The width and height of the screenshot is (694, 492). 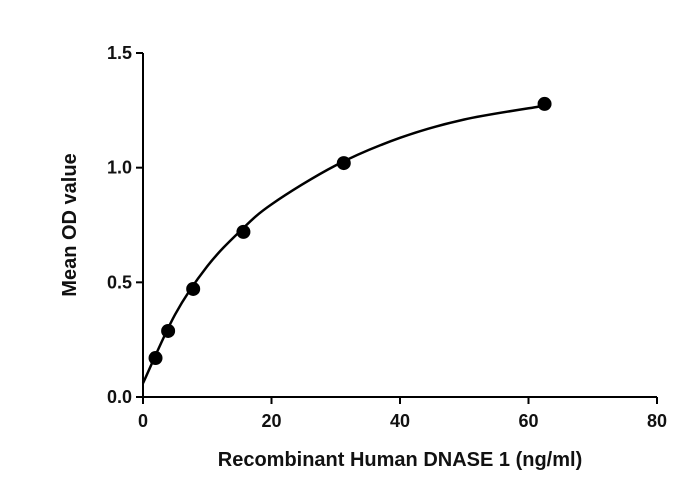 What do you see at coordinates (119, 282) in the screenshot?
I see `y-tick-label: 0.5` at bounding box center [119, 282].